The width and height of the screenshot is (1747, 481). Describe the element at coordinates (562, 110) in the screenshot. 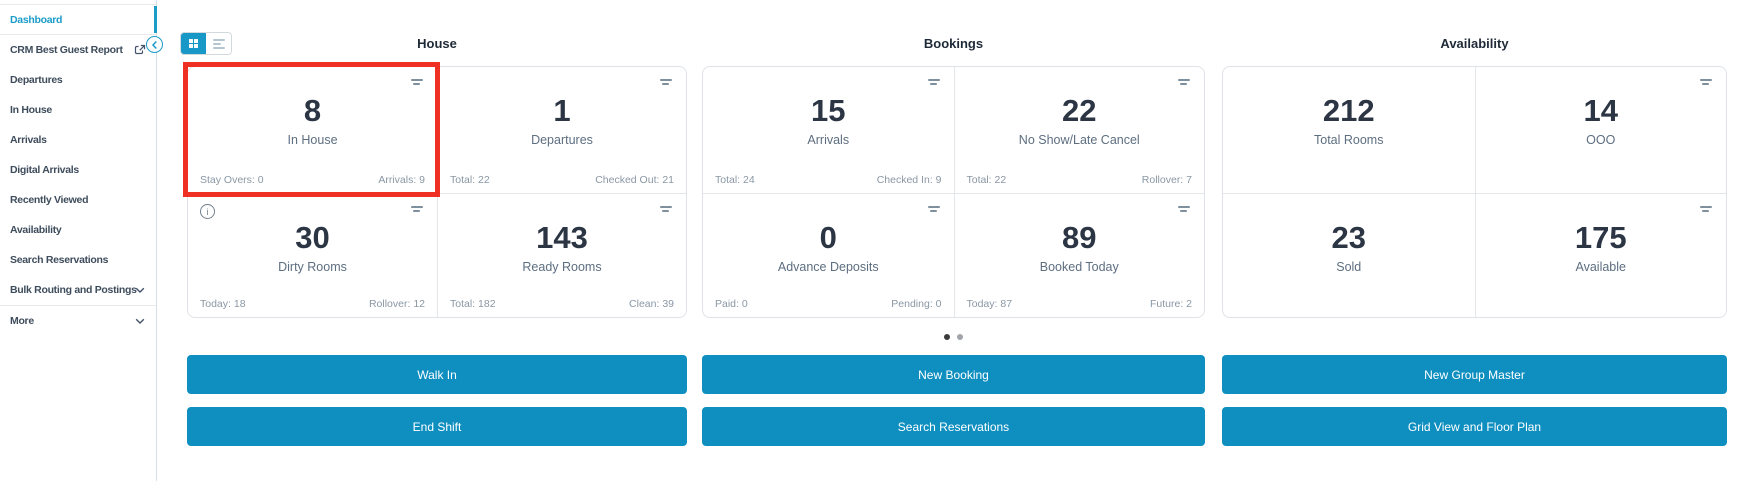

I see `card-value: 1` at that location.